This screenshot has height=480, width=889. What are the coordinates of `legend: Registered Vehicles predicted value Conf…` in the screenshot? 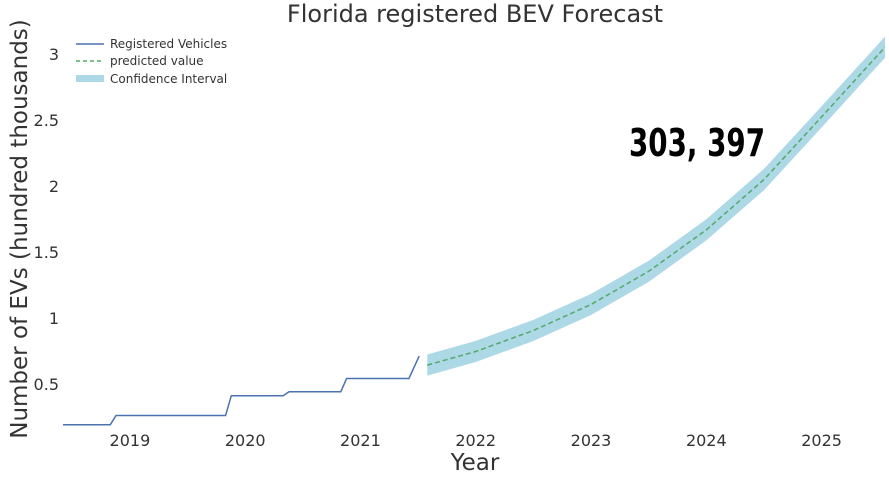 It's located at (151, 61).